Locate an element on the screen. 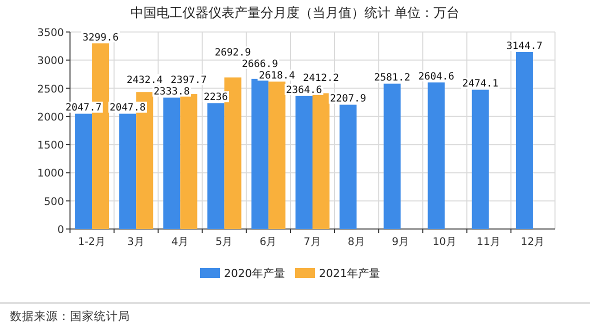  data-label: 2692.9 is located at coordinates (232, 52).